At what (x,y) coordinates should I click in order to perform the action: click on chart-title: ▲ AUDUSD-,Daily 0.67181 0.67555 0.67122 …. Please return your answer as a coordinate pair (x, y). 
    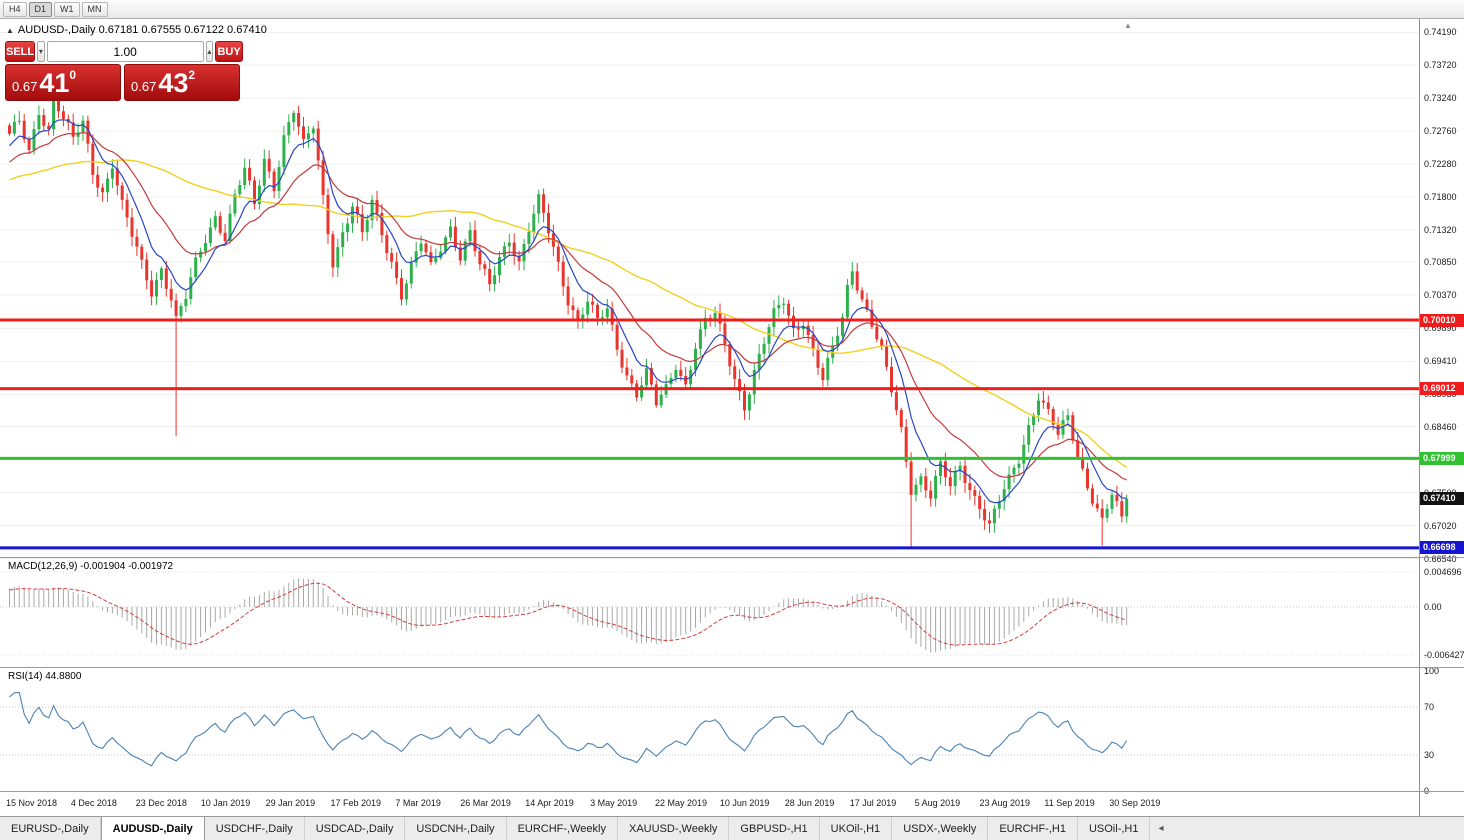
    Looking at the image, I should click on (136, 30).